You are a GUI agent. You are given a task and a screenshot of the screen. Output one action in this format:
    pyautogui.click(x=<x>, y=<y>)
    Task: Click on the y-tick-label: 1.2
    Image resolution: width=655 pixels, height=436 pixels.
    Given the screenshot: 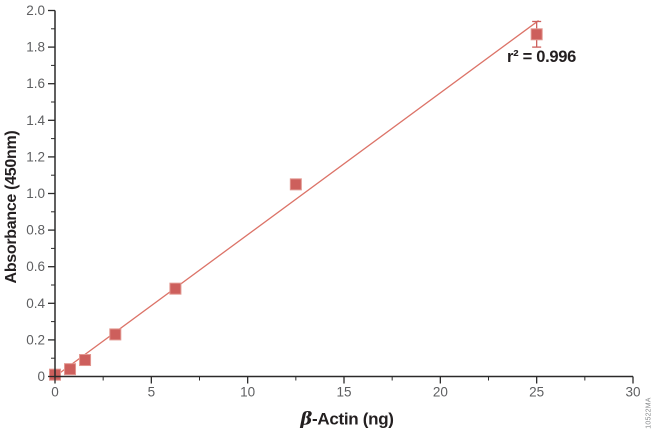 What is the action you would take?
    pyautogui.click(x=35, y=156)
    